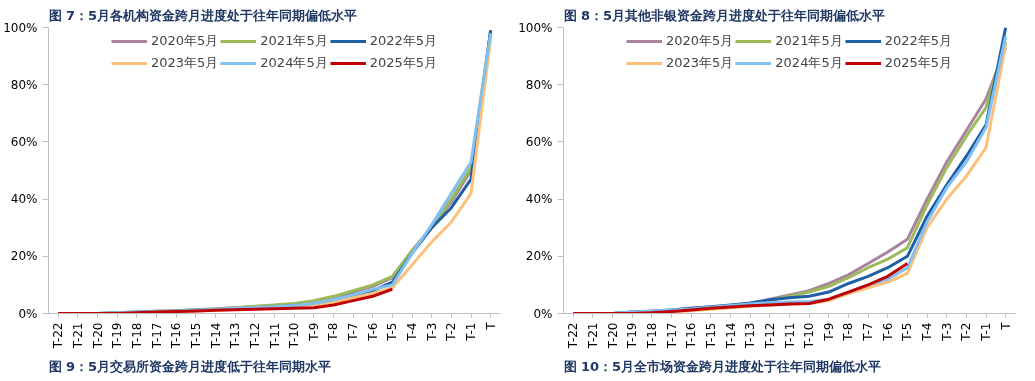 The width and height of the screenshot is (1035, 381). What do you see at coordinates (724, 15) in the screenshot?
I see `chart-title: 图 8：5月其他非银资金跨月进度处于往年同期偏低水平` at bounding box center [724, 15].